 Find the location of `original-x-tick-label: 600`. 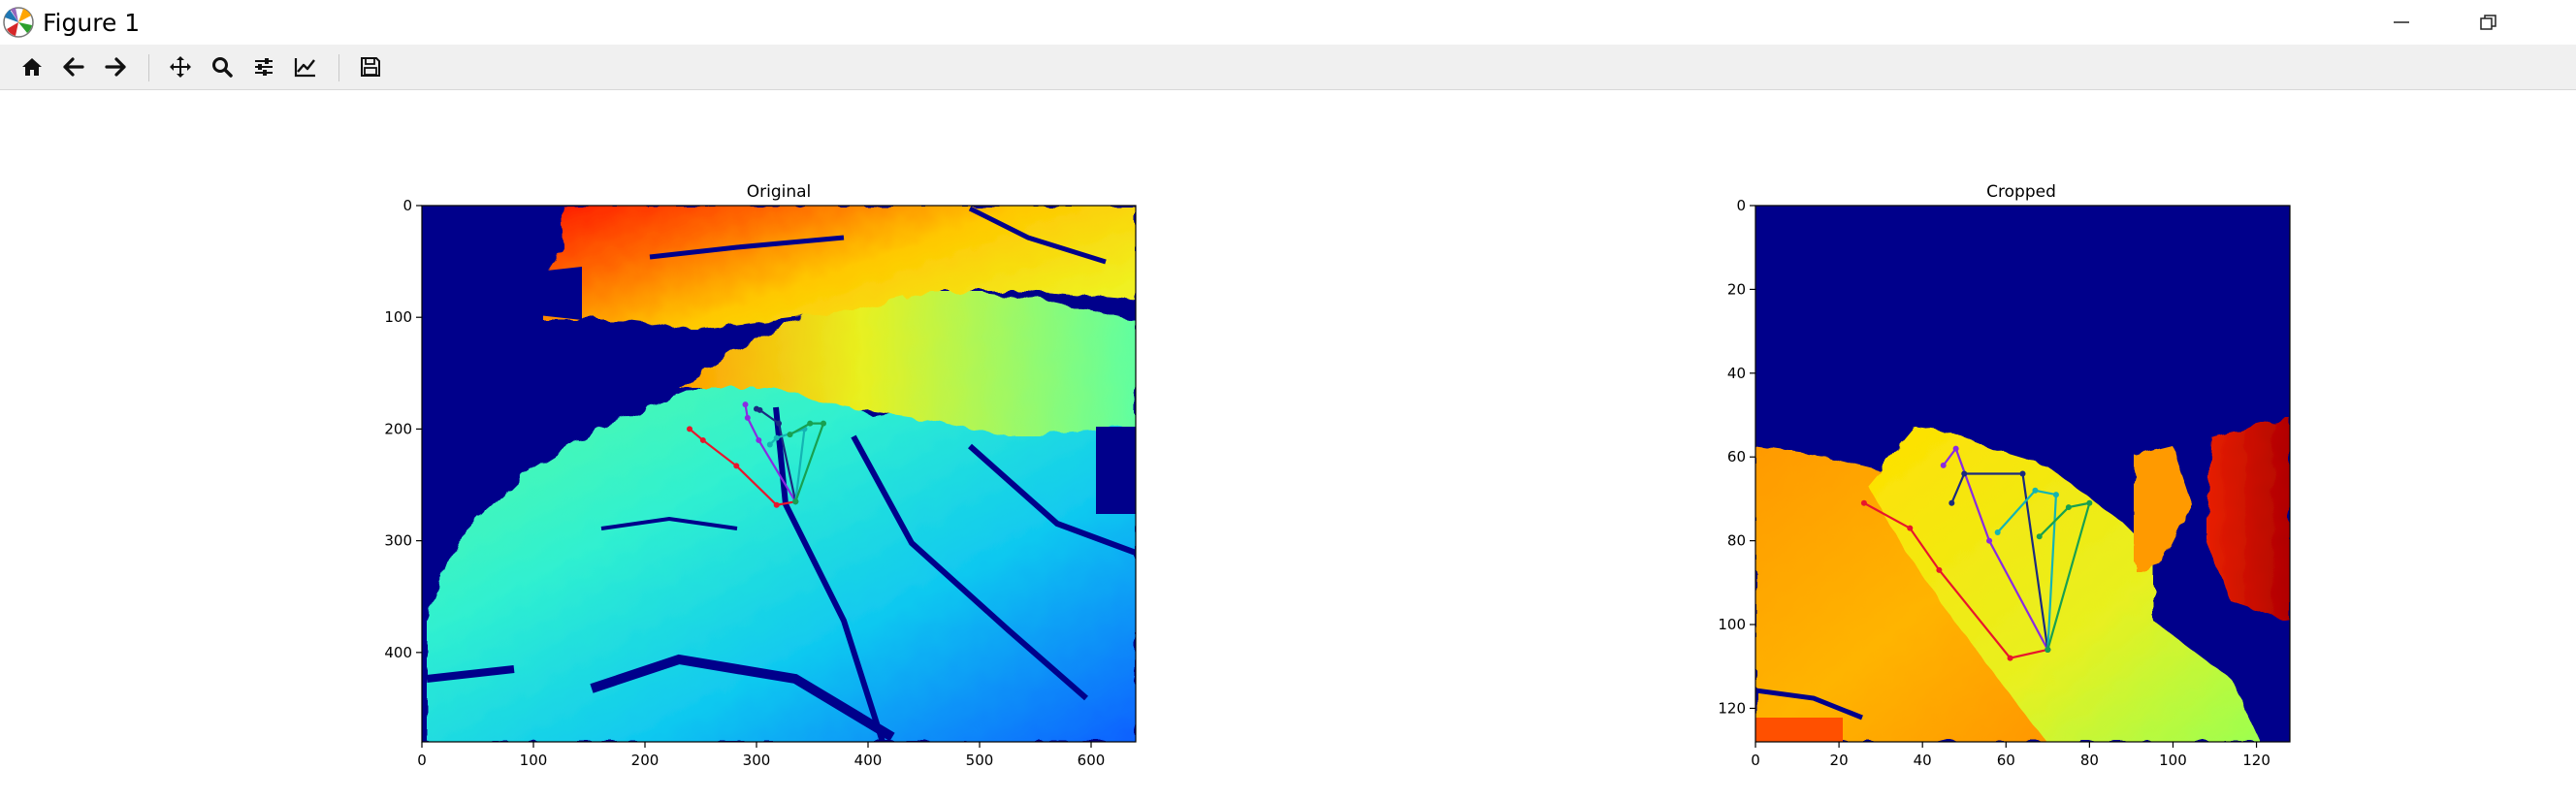

original-x-tick-label: 600 is located at coordinates (1092, 760).